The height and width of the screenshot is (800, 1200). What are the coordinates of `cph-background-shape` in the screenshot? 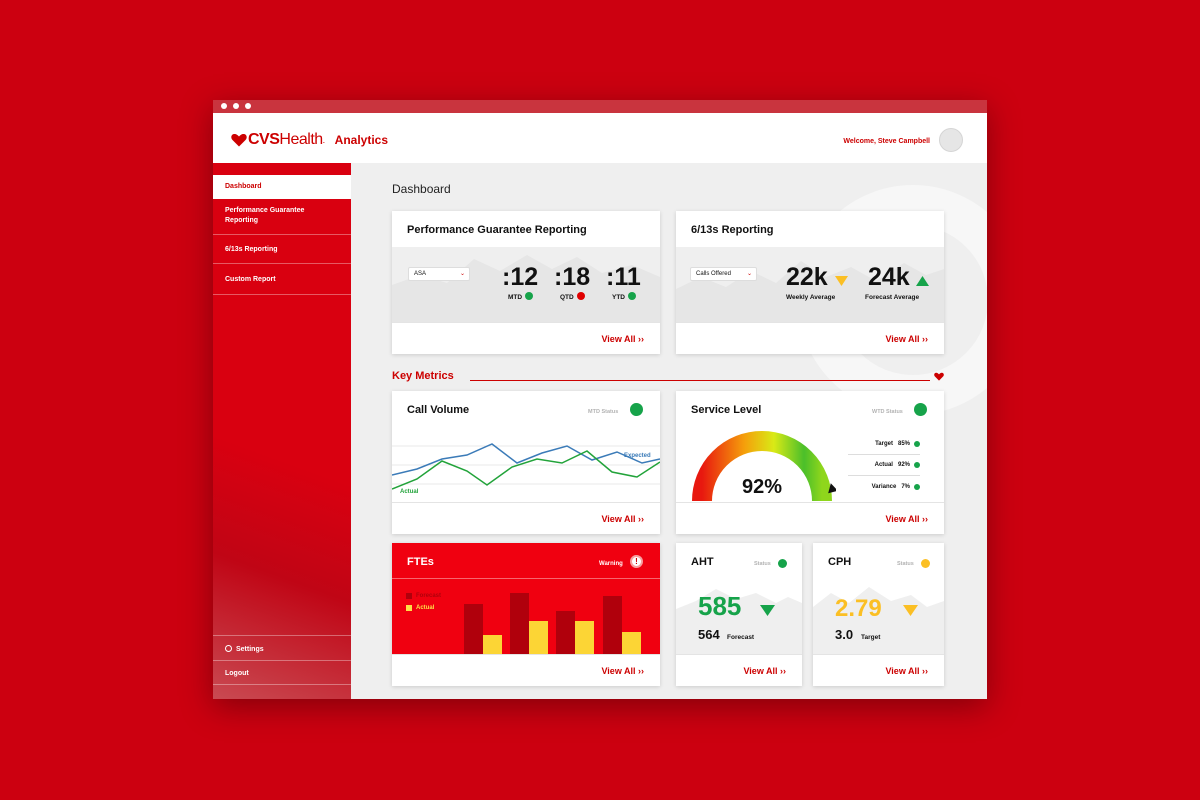 It's located at (878, 620).